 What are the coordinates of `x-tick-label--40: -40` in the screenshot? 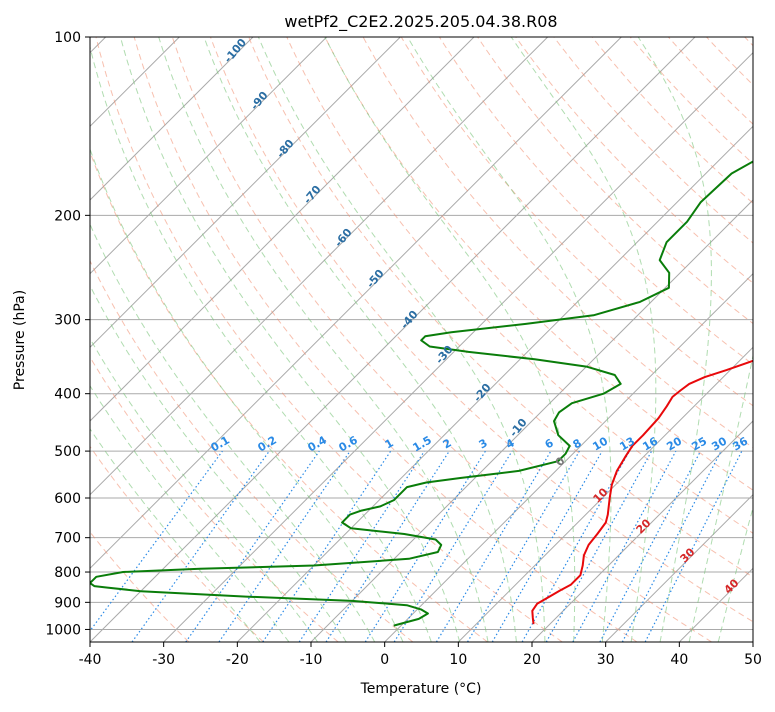 It's located at (90, 660).